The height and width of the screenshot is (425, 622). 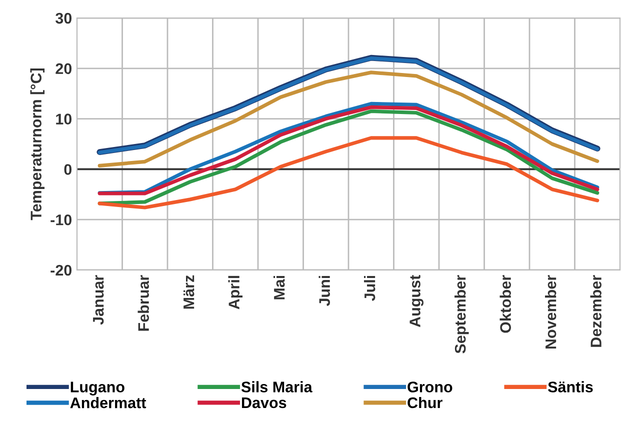 What do you see at coordinates (425, 402) in the screenshot?
I see `legend-label: Chur` at bounding box center [425, 402].